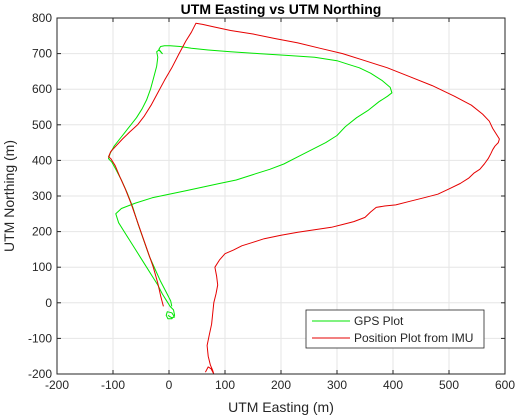 This screenshot has width=517, height=418. Describe the element at coordinates (113, 385) in the screenshot. I see `x-tick-label: -100` at that location.